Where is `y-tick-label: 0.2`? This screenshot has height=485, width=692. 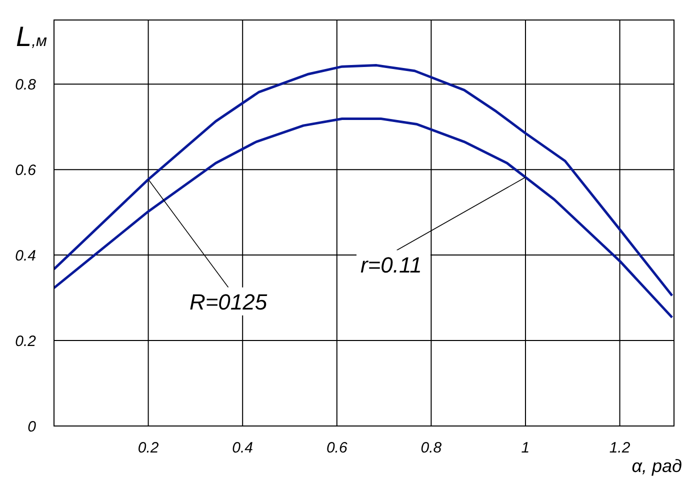
y-tick-label: 0.2 is located at coordinates (26, 341).